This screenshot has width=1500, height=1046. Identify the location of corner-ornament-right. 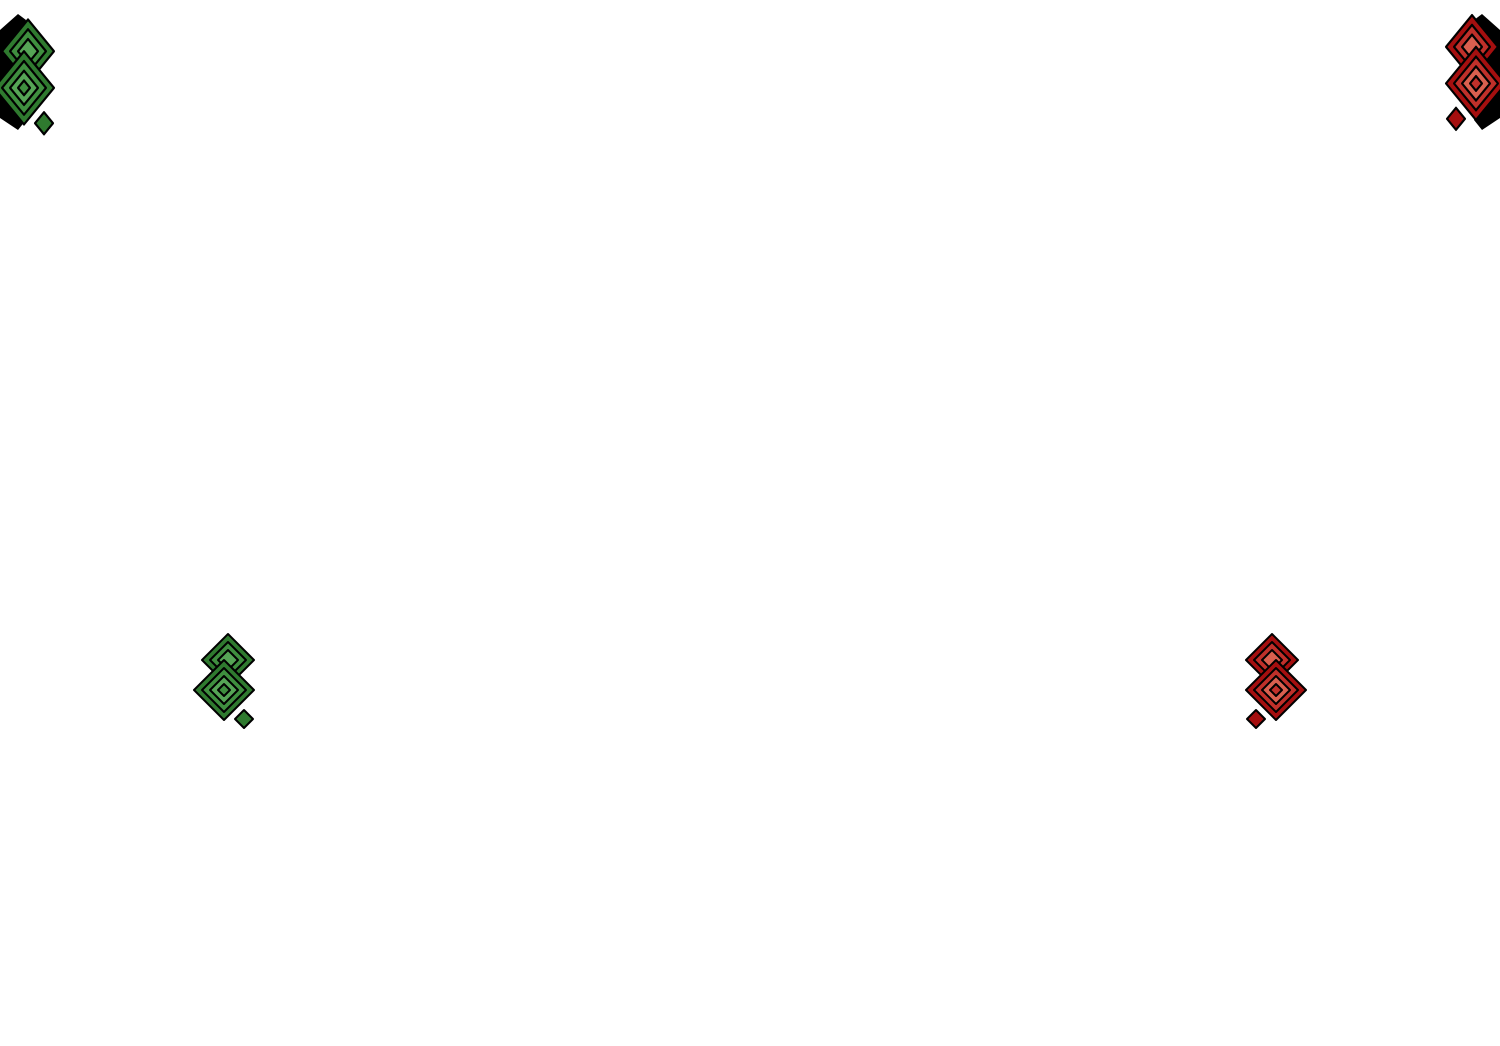
(1472, 72).